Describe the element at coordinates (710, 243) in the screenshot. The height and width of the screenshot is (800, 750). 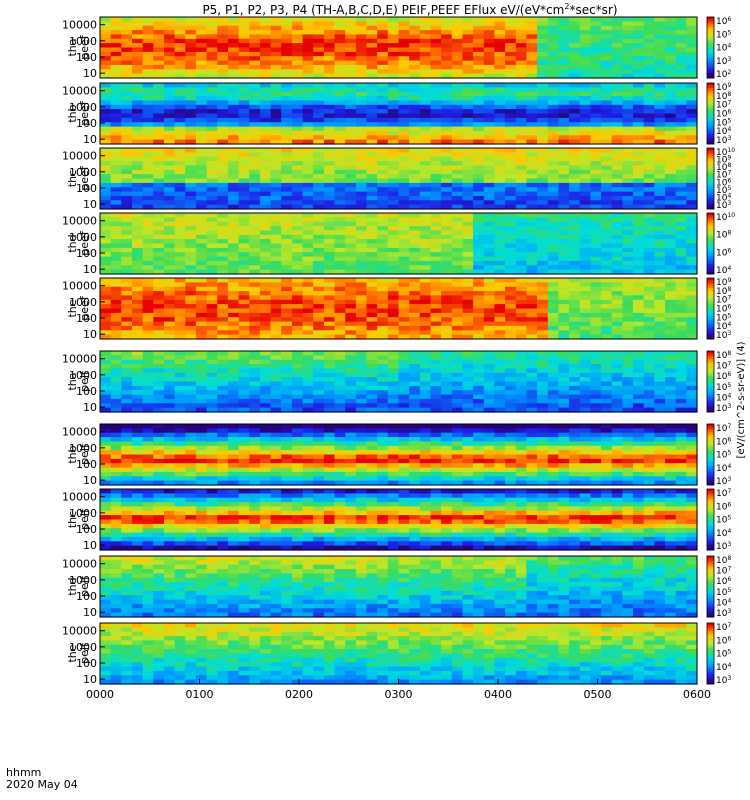
I see `colorbar-frame` at that location.